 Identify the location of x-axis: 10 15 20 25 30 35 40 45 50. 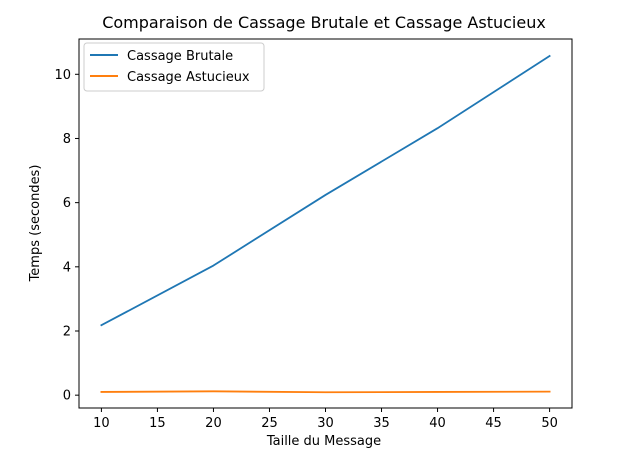
(325, 419).